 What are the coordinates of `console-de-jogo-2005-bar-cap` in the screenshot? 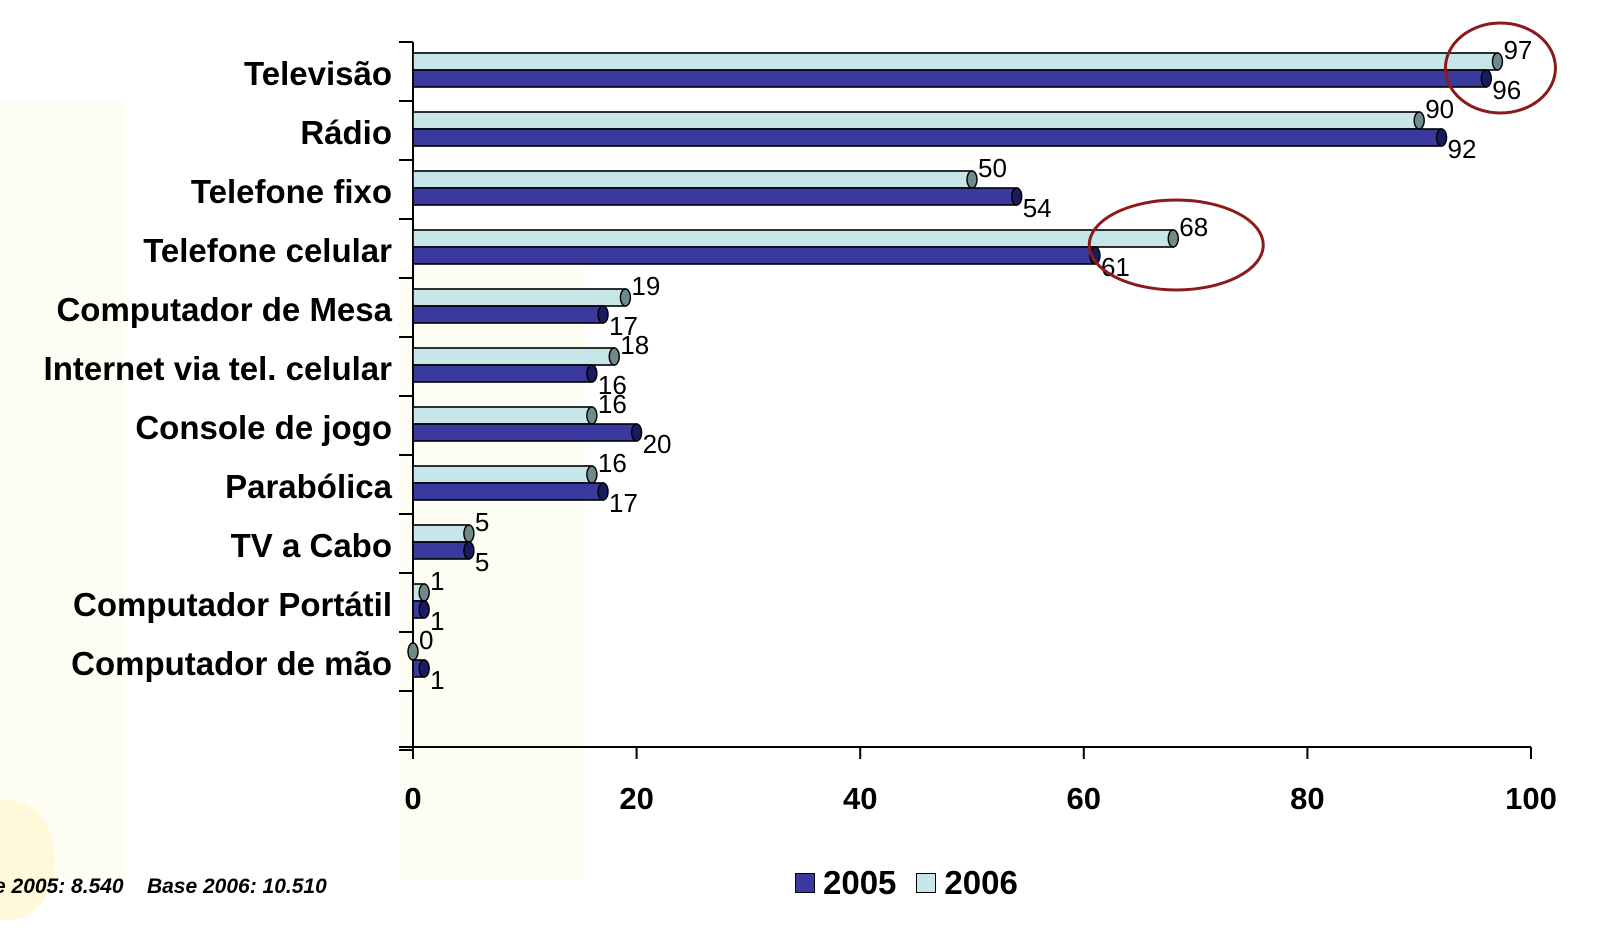 It's located at (636, 432).